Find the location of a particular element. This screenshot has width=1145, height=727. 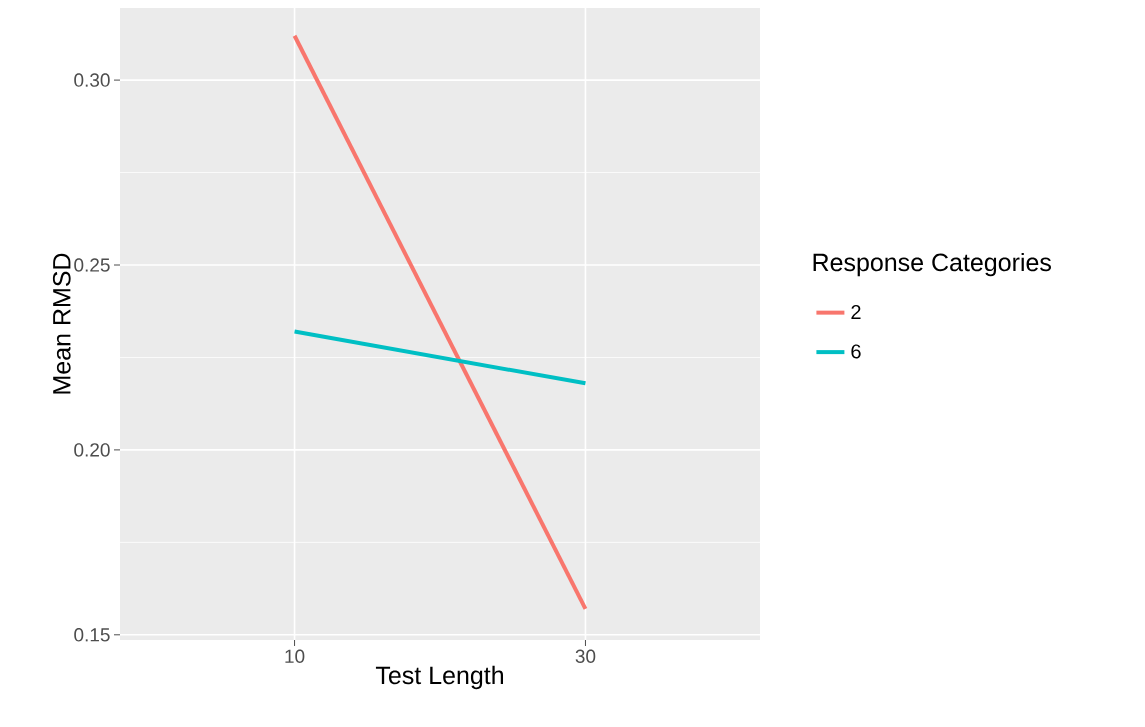

x-axis-title: Test Length is located at coordinates (439, 677).